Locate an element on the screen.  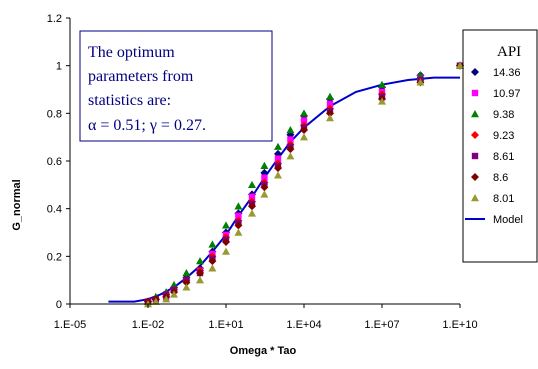
y-tick-label: 1.2 is located at coordinates (54, 19).